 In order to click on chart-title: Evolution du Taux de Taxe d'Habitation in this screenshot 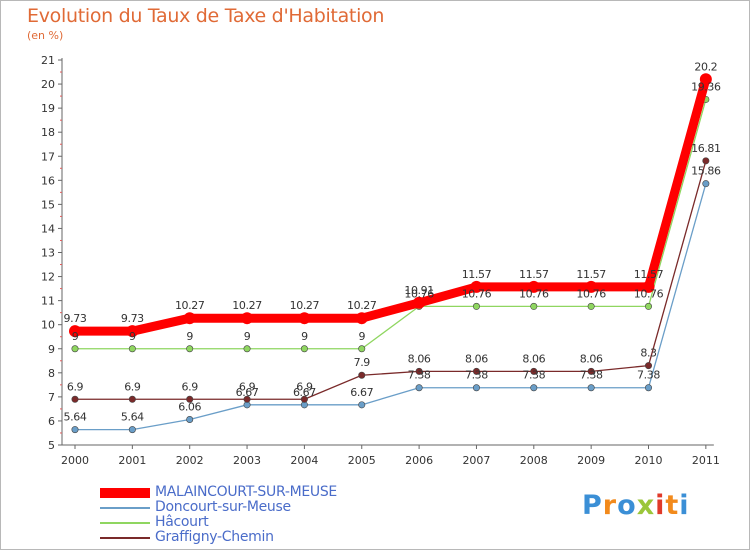, I will do `click(206, 16)`.